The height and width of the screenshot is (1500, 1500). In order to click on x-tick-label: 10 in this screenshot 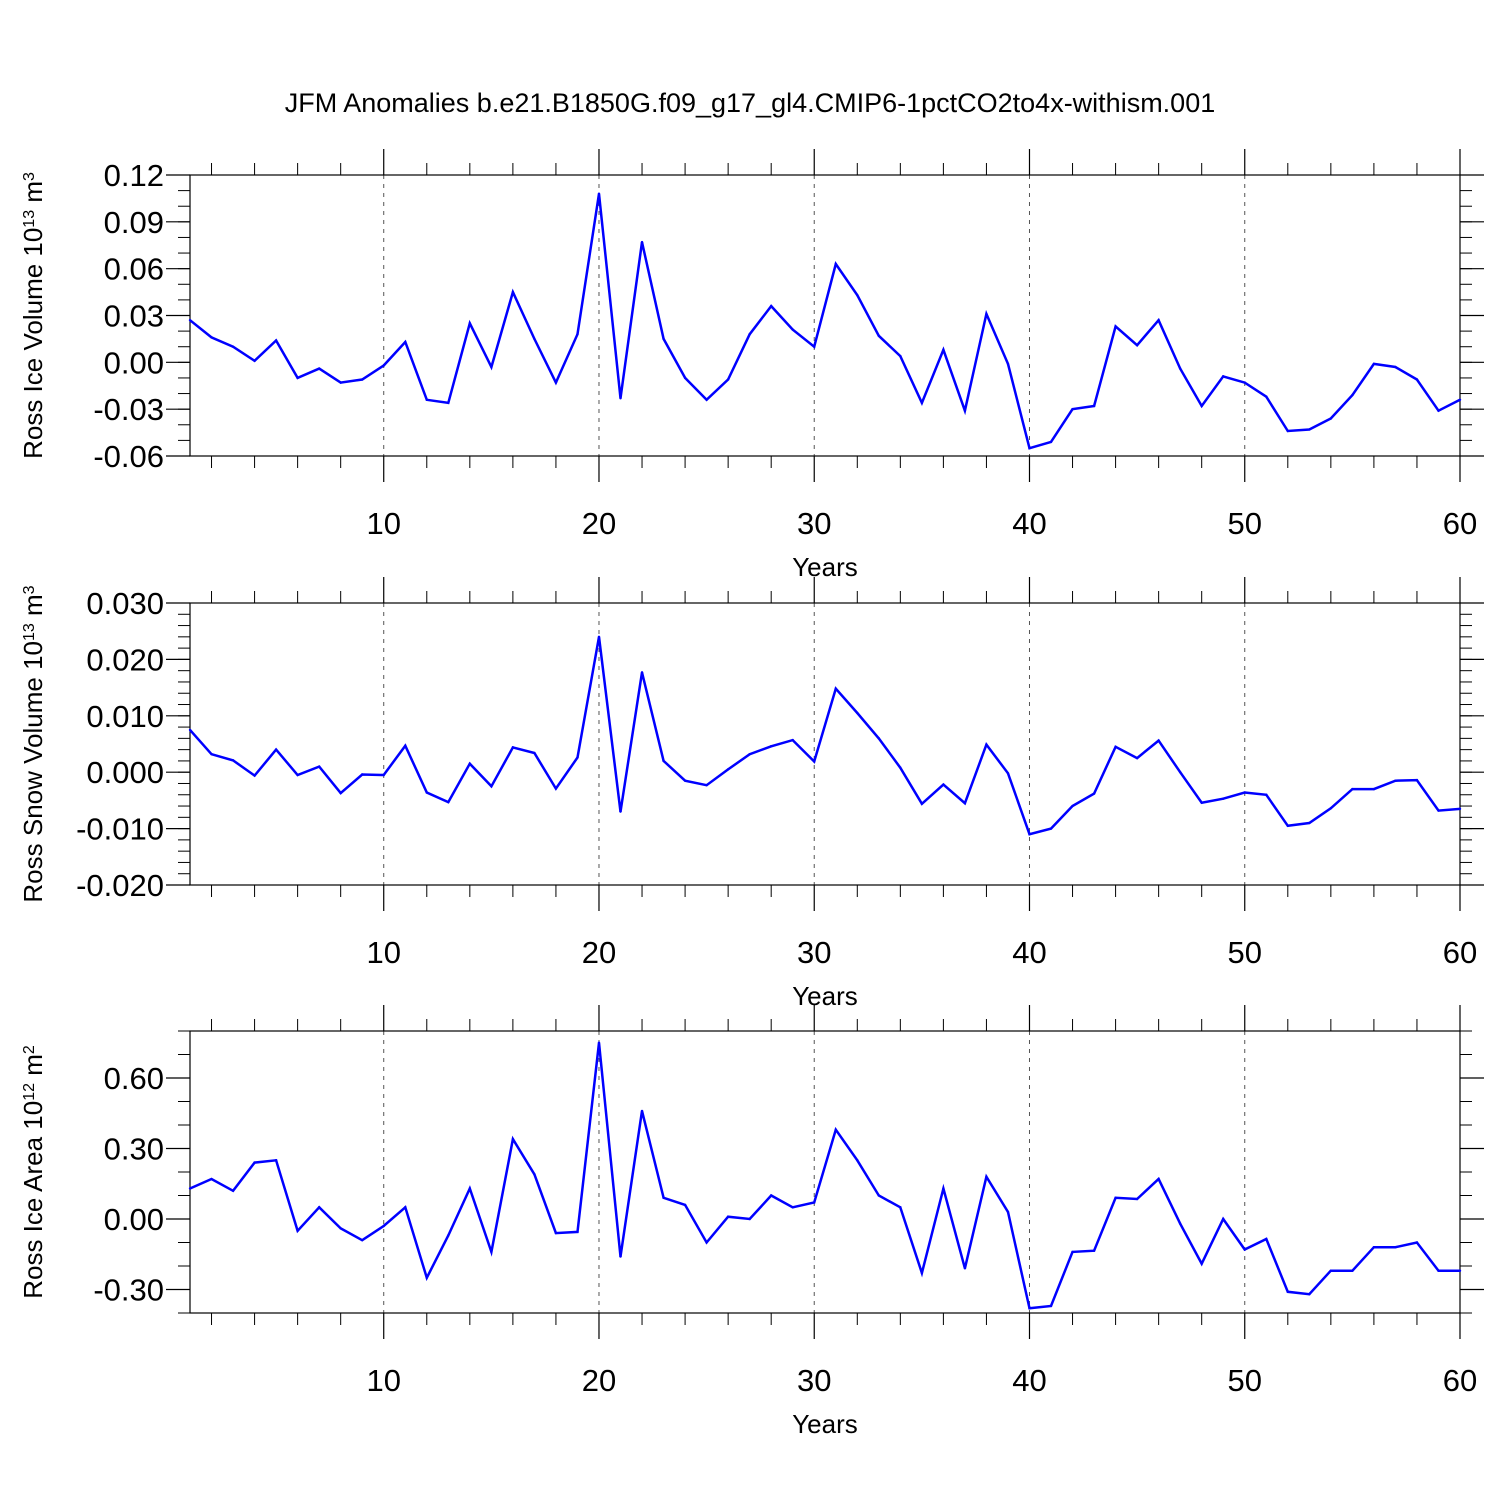, I will do `click(383, 1380)`.